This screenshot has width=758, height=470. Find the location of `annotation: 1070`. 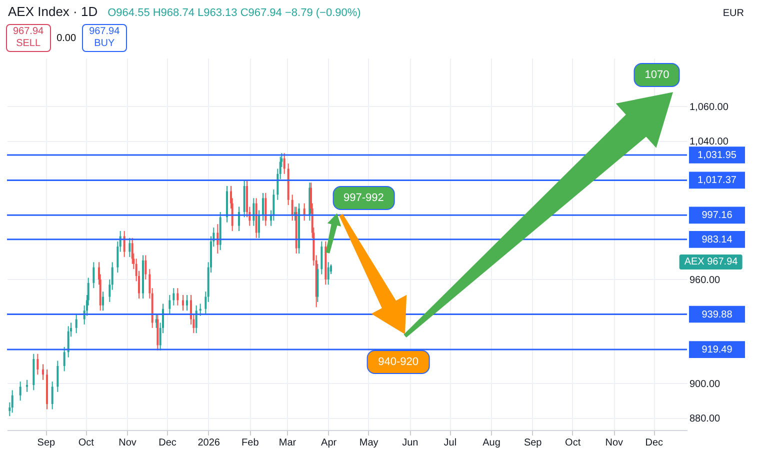

annotation: 1070 is located at coordinates (657, 74).